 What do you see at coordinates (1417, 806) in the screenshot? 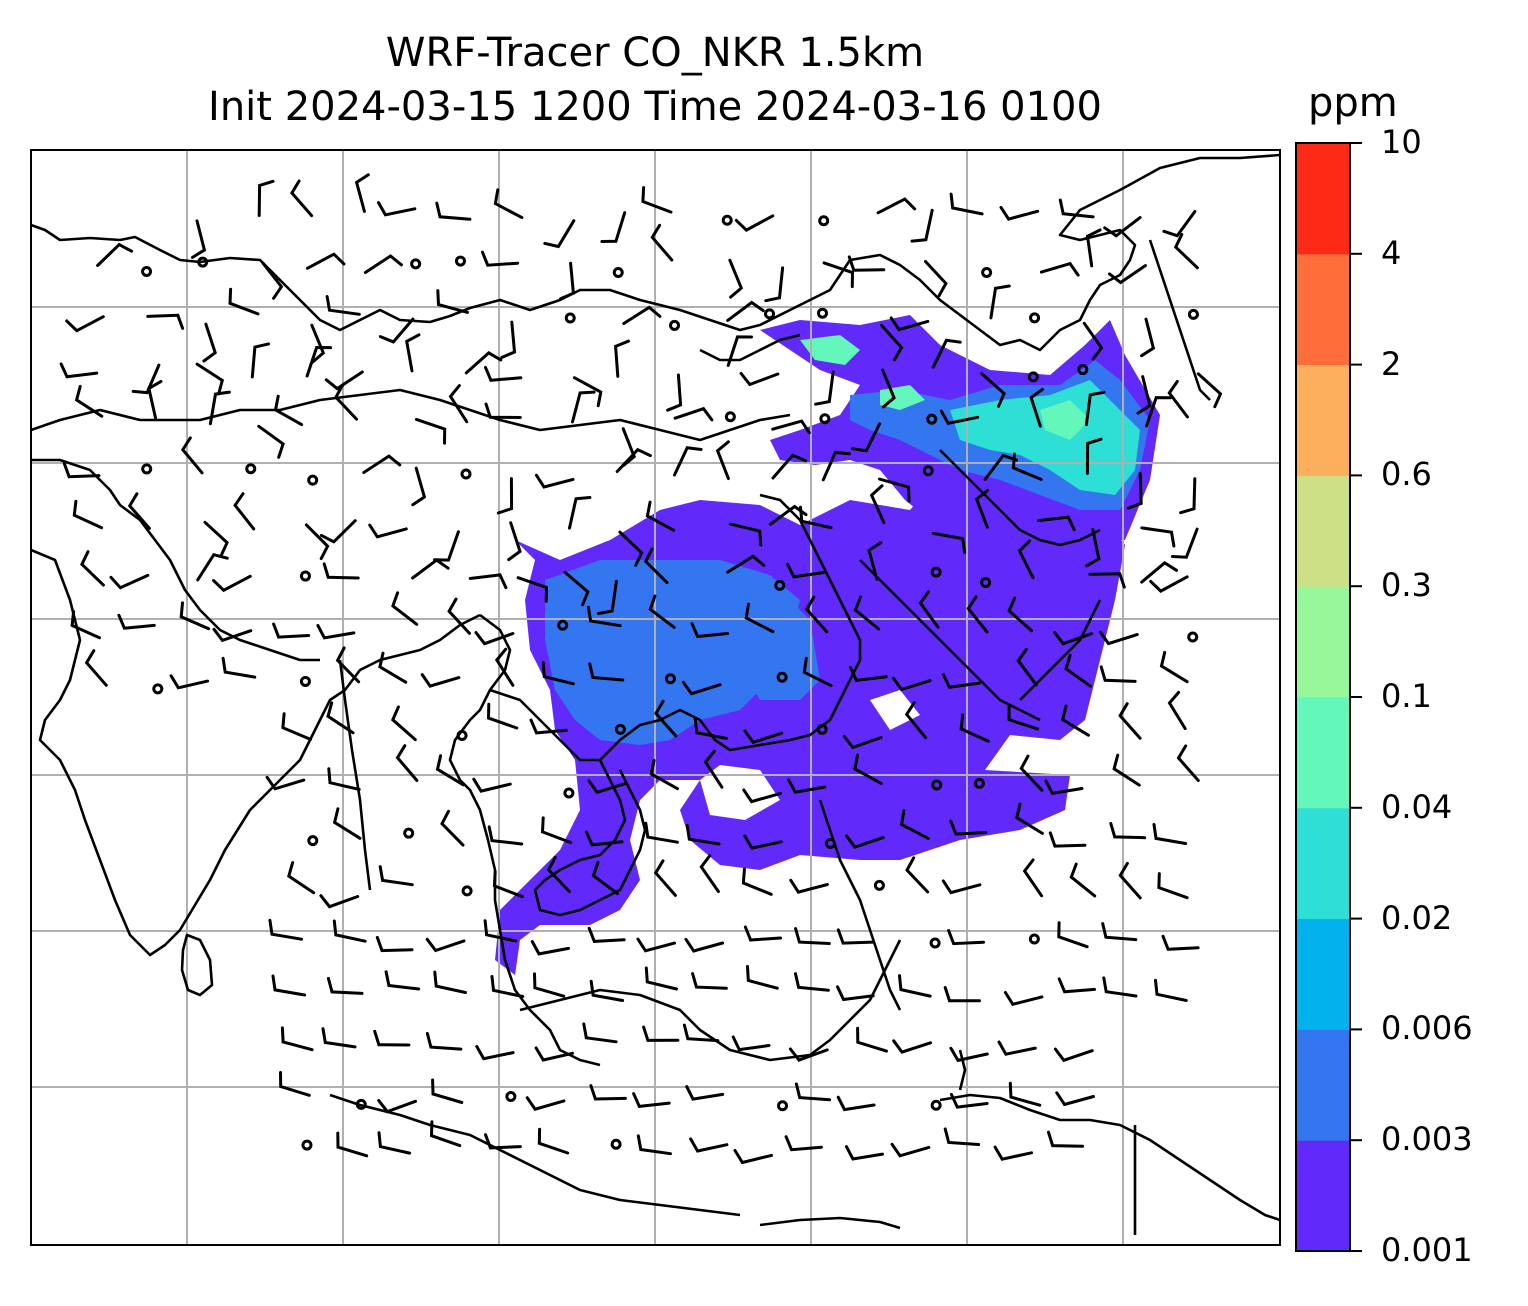
I see `colorbar-tick-label: 0.04` at bounding box center [1417, 806].